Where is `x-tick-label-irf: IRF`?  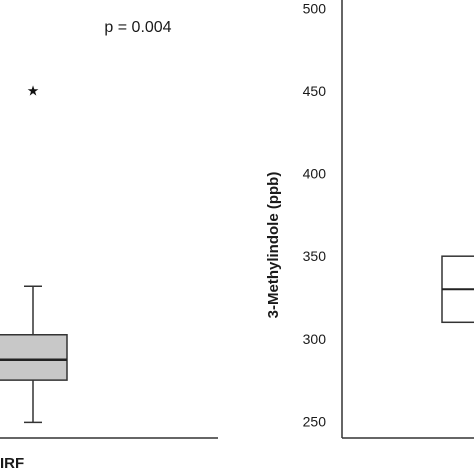
x-tick-label-irf: IRF is located at coordinates (12, 463).